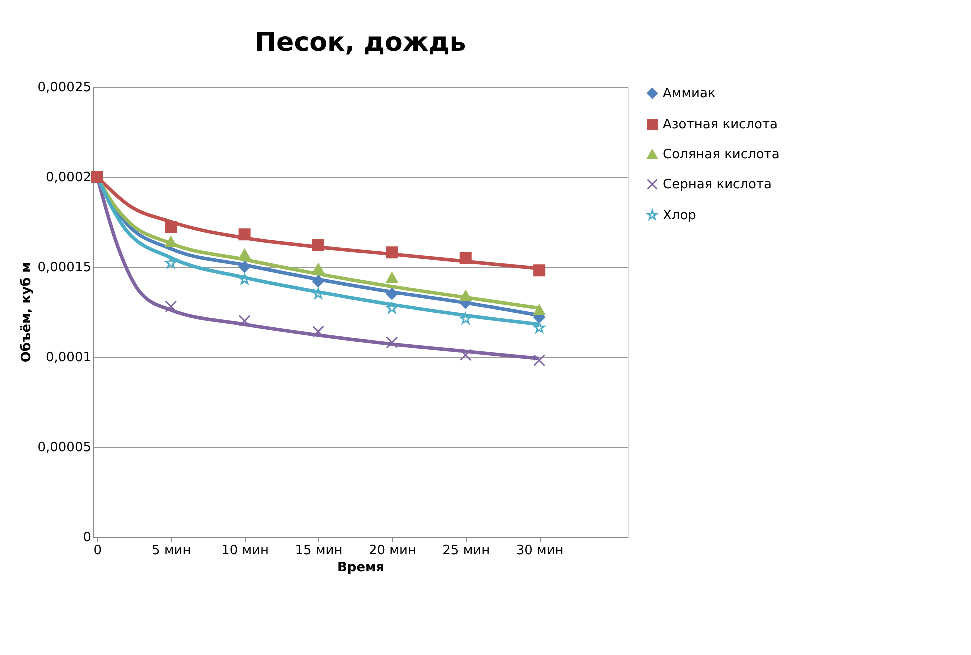  I want to click on legend-label: Серная кислота, so click(717, 185).